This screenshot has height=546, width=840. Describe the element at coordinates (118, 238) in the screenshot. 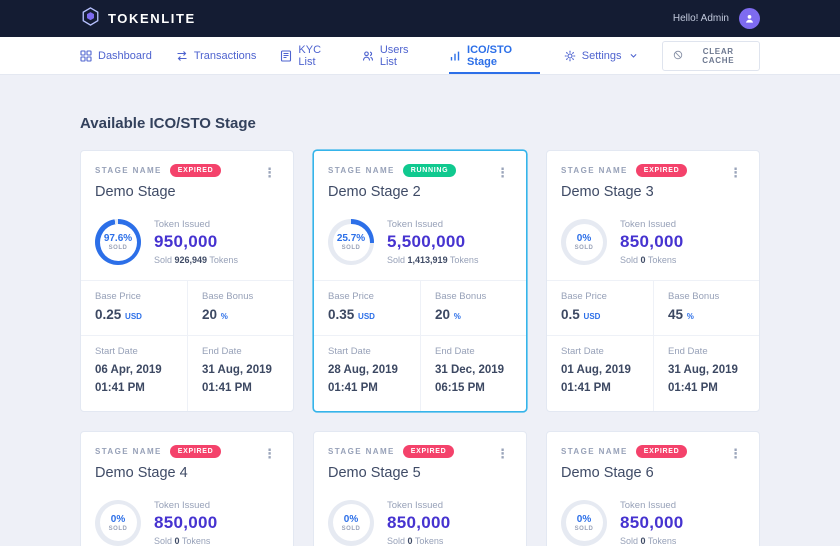

I see `sold-percent: 97.6%` at that location.